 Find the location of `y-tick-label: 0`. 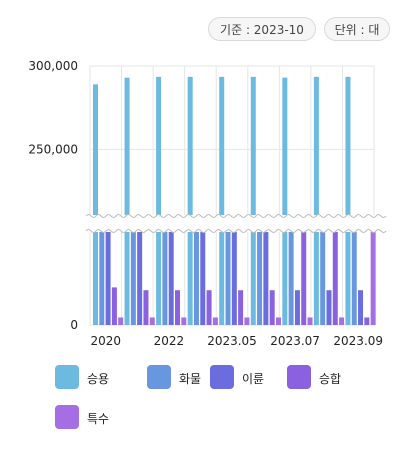

y-tick-label: 0 is located at coordinates (74, 325).